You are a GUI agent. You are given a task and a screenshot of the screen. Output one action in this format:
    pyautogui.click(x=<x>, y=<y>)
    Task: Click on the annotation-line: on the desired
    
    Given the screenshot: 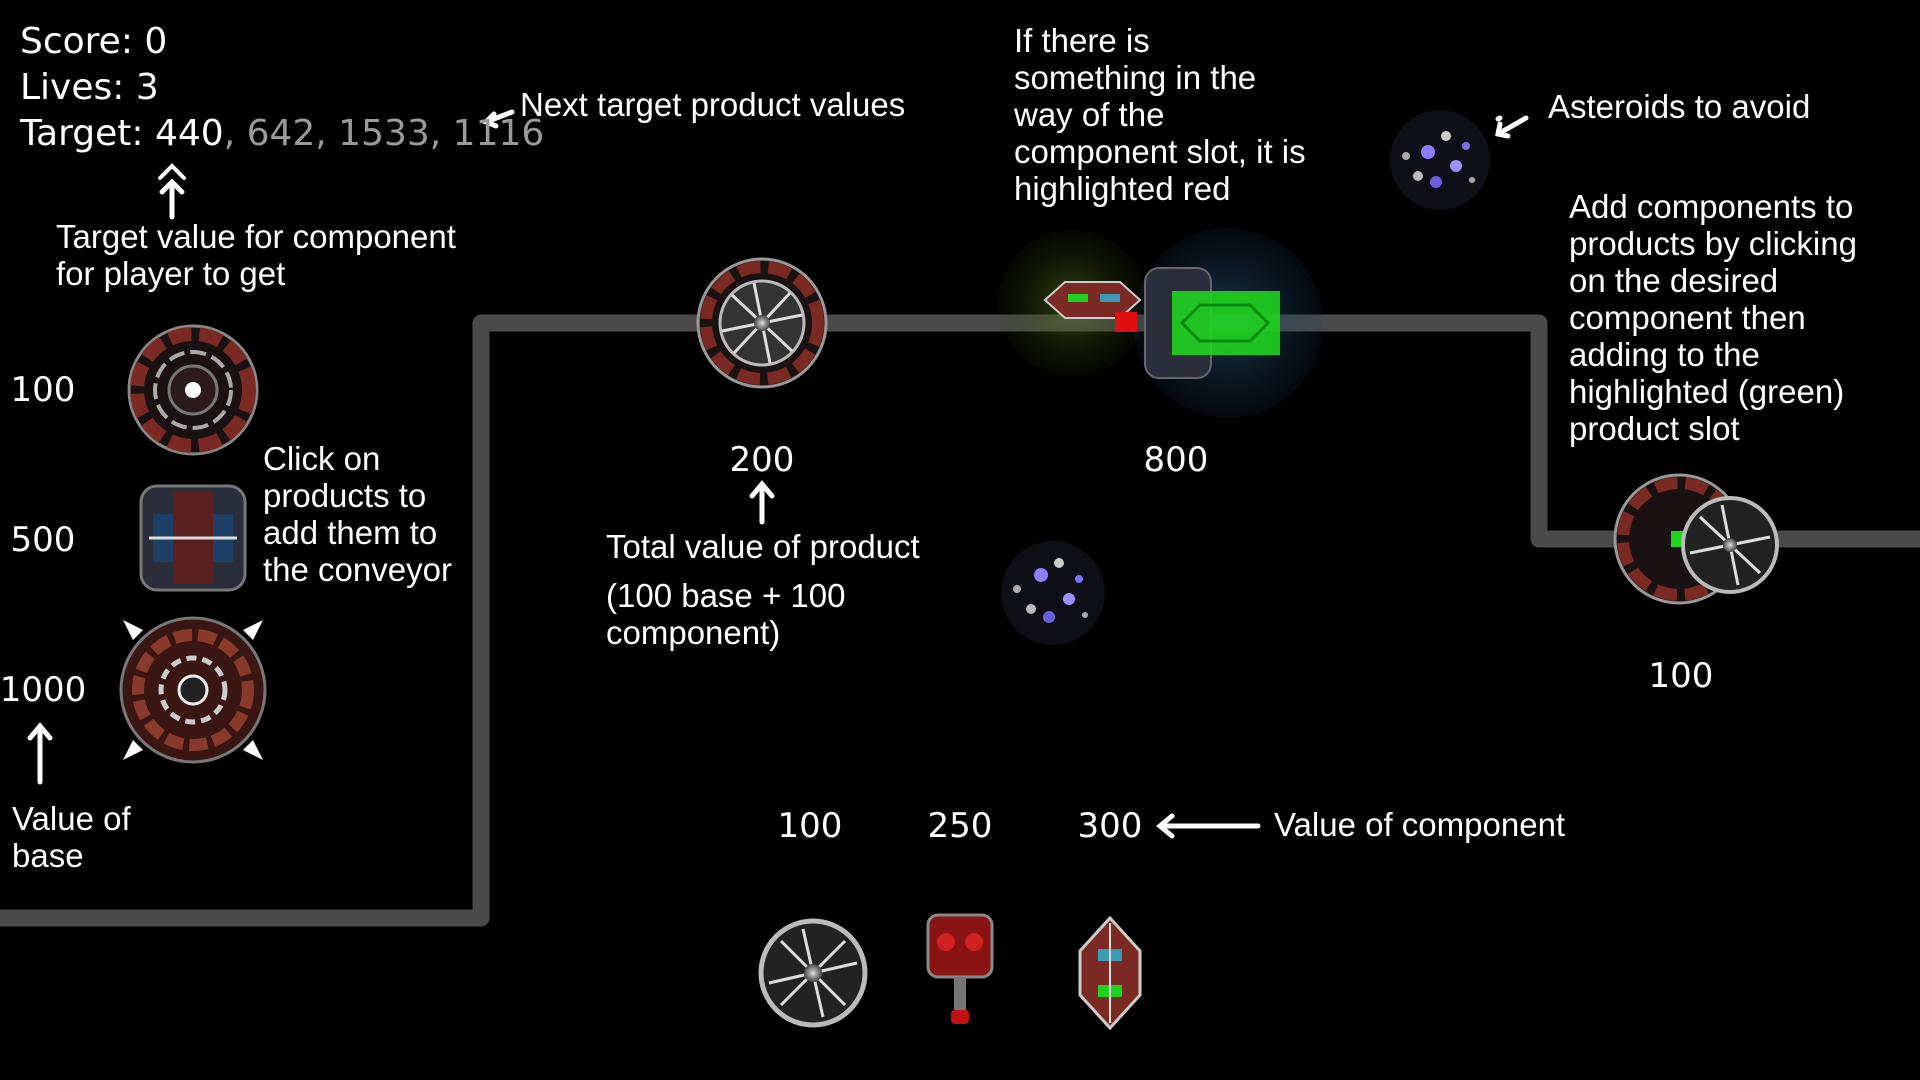 What is the action you would take?
    pyautogui.click(x=1674, y=280)
    